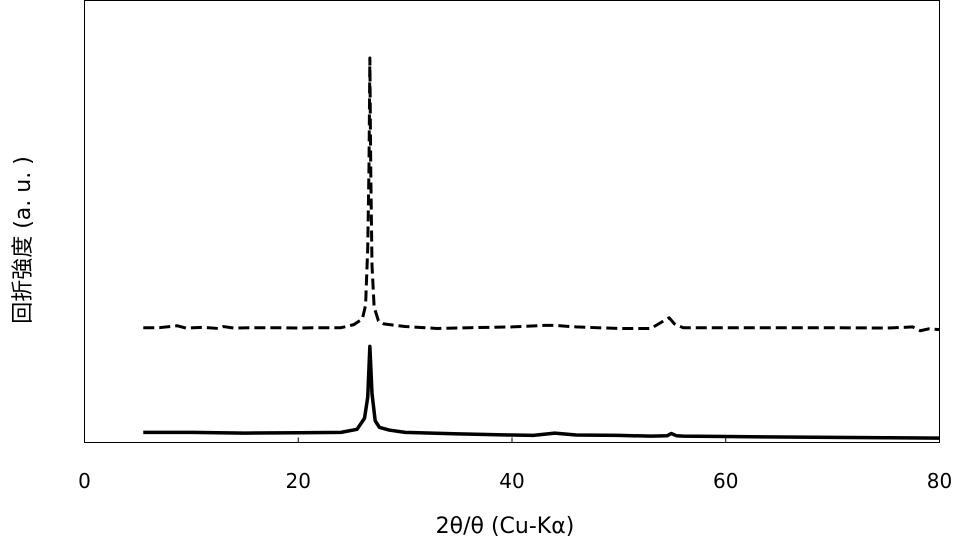  I want to click on x-tick-label: 20, so click(298, 481).